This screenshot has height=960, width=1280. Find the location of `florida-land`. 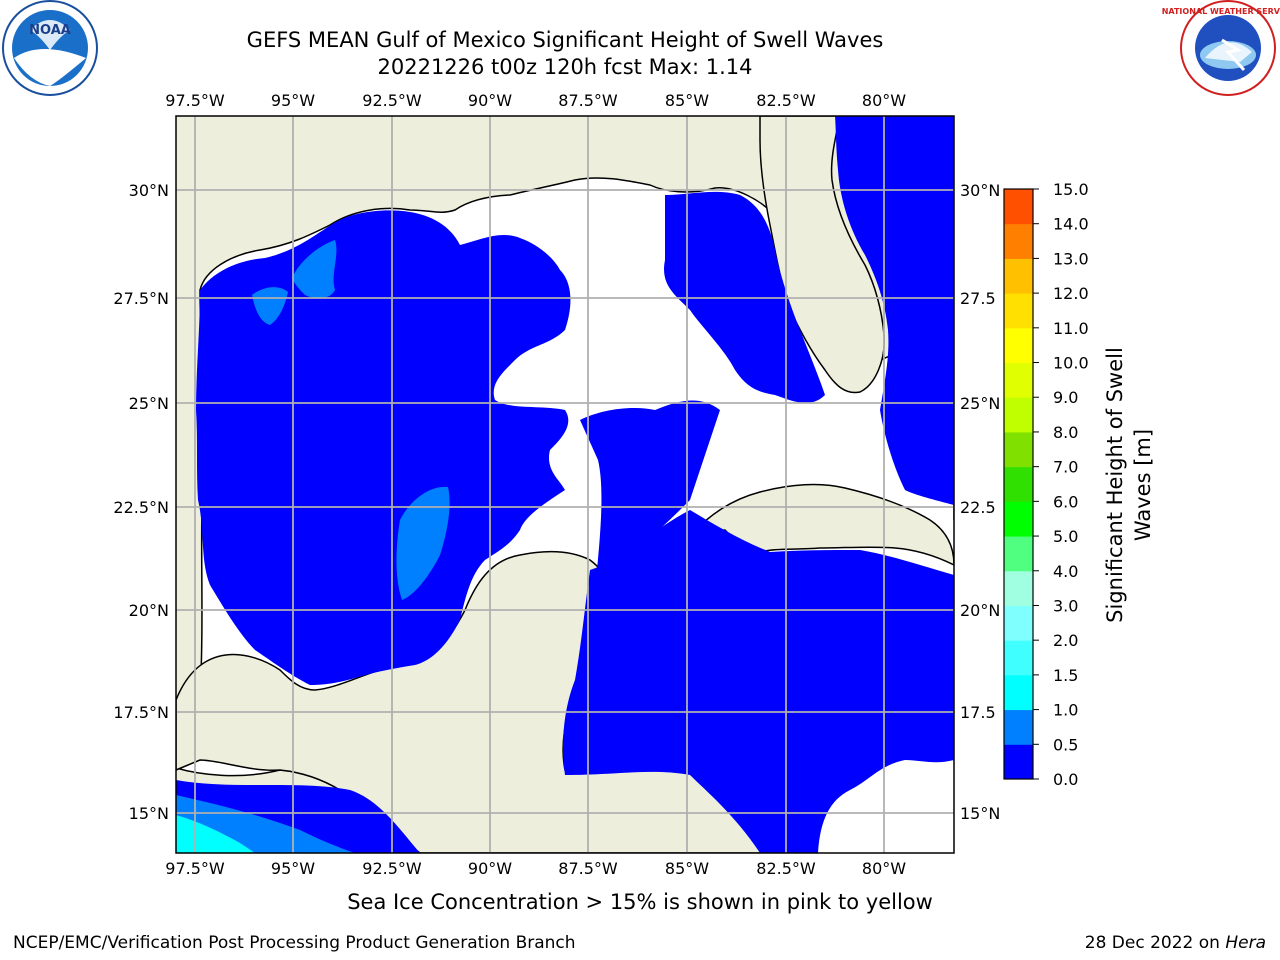

florida-land is located at coordinates (822, 255).